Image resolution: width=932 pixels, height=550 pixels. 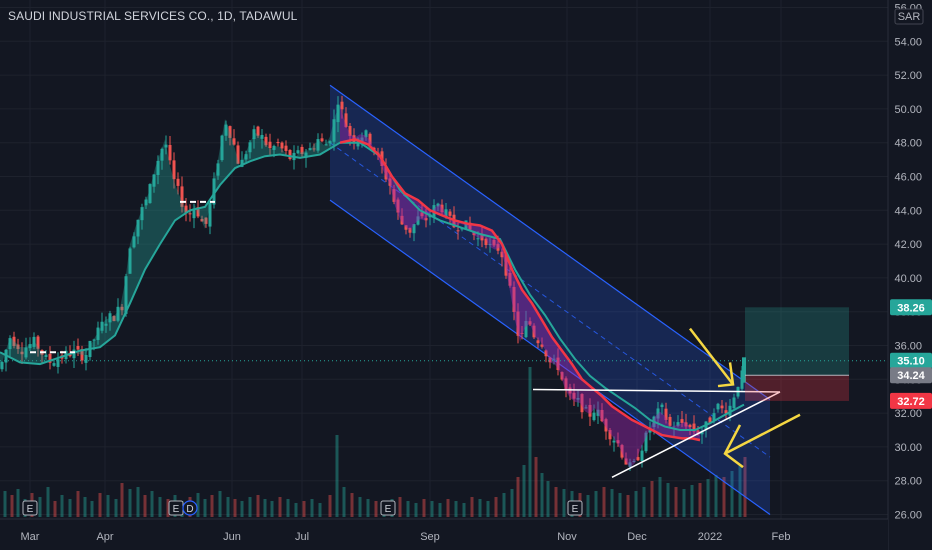 I want to click on time-tick-label: Nov, so click(x=567, y=537).